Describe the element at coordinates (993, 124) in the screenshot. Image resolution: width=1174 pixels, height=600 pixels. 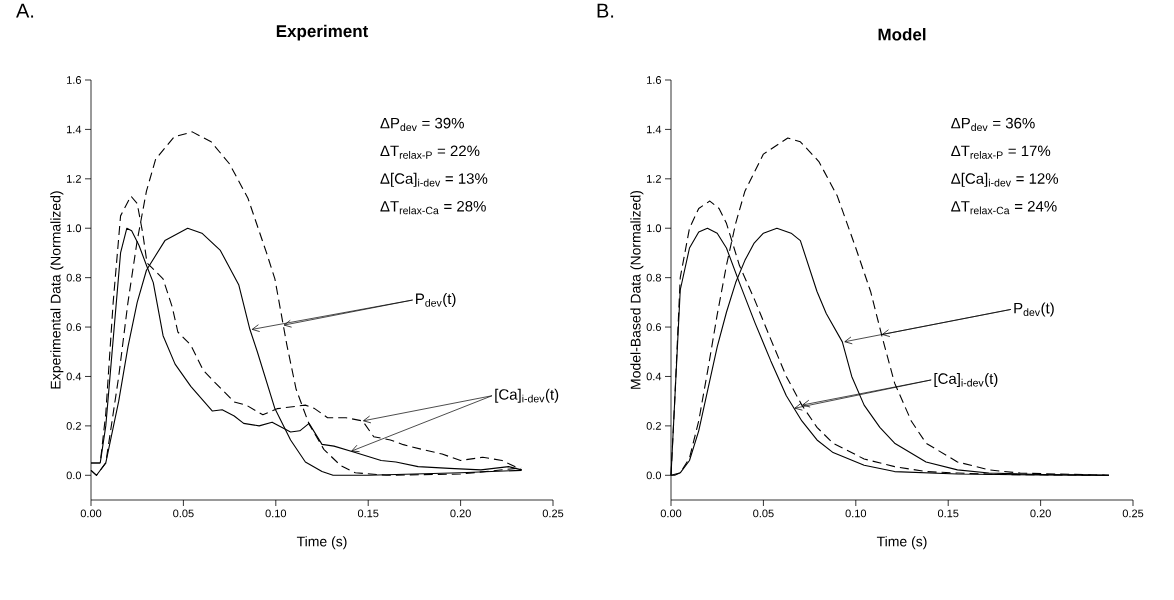
I see `annotation: ΔP$_{dev}$ = 36%` at that location.